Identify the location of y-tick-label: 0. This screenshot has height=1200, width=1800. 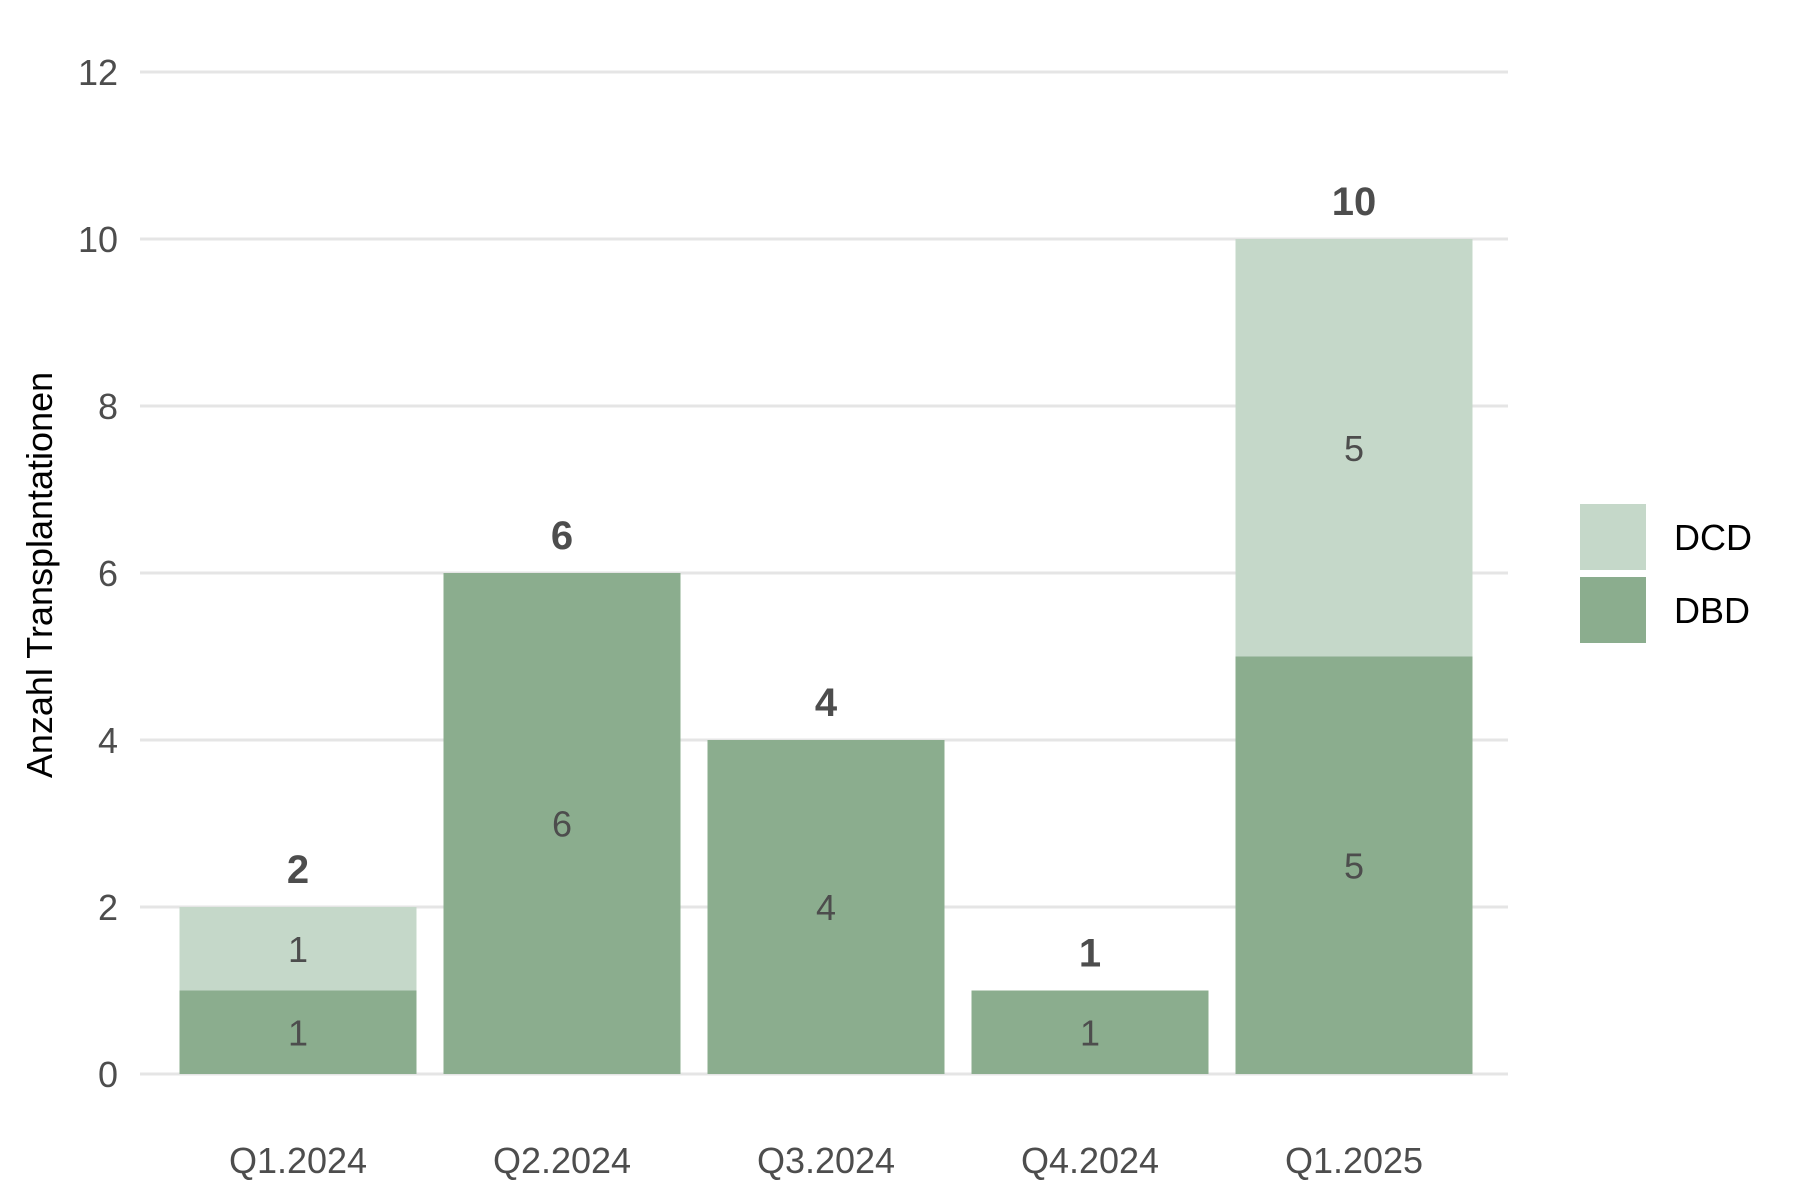
(108, 1074).